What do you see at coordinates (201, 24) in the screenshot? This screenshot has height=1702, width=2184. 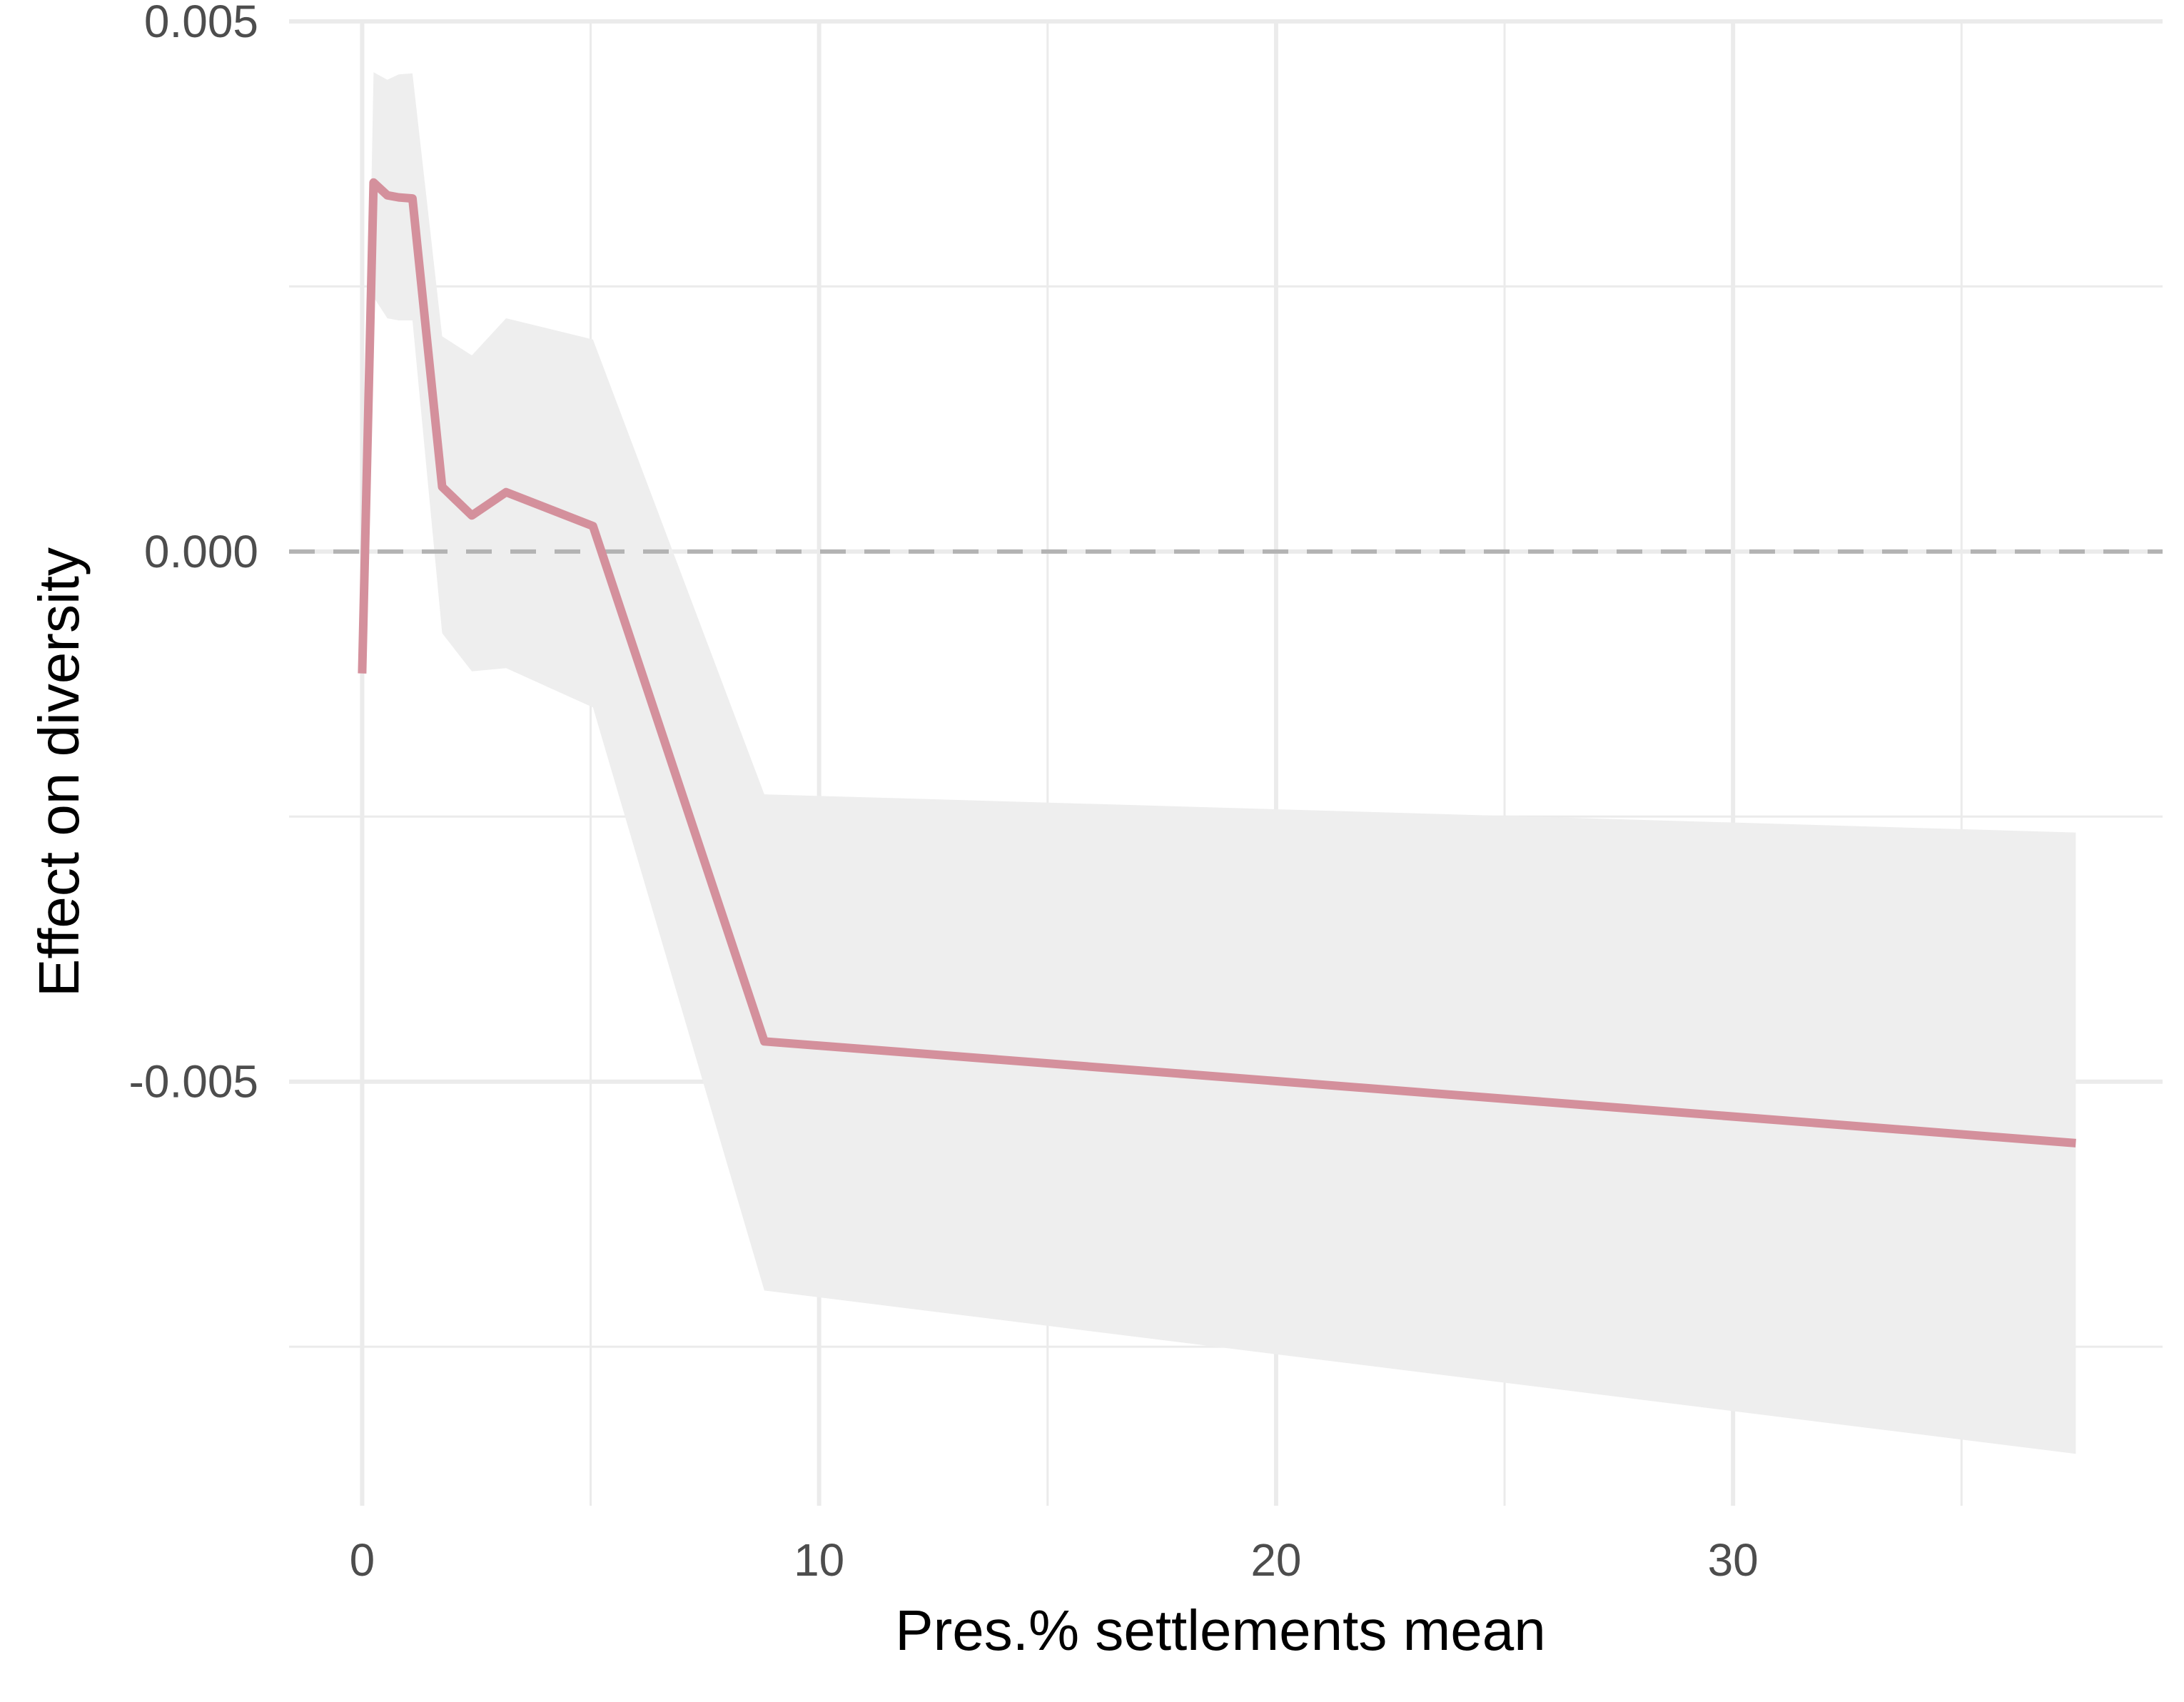 I see `y-tick-label: 0.005` at bounding box center [201, 24].